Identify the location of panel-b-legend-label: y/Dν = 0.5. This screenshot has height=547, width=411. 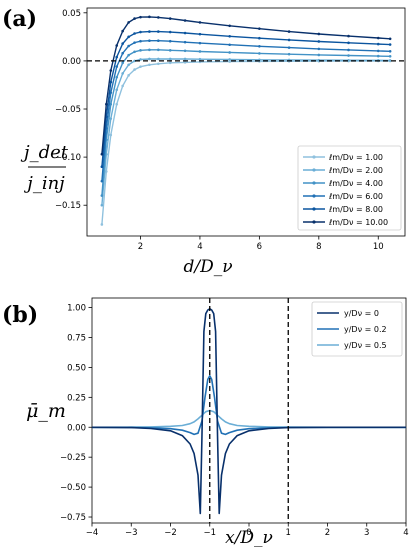
(365, 345).